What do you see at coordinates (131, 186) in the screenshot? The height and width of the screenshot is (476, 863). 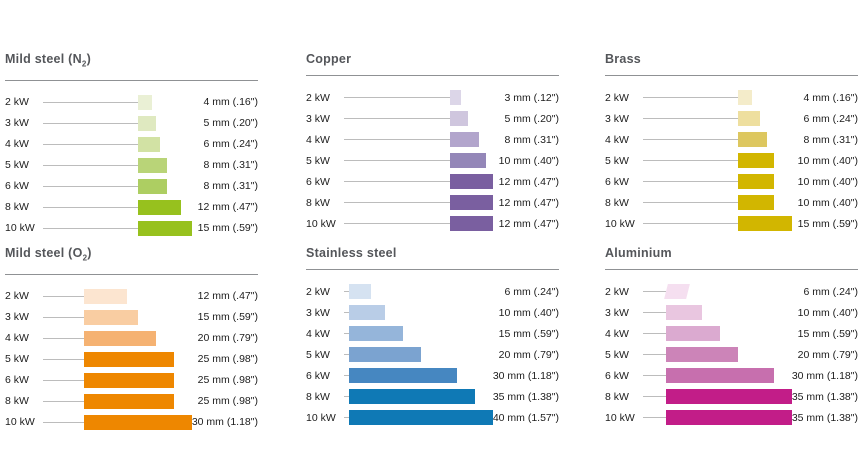 I see `chart-row: 6 kW 8 mm (.31")` at bounding box center [131, 186].